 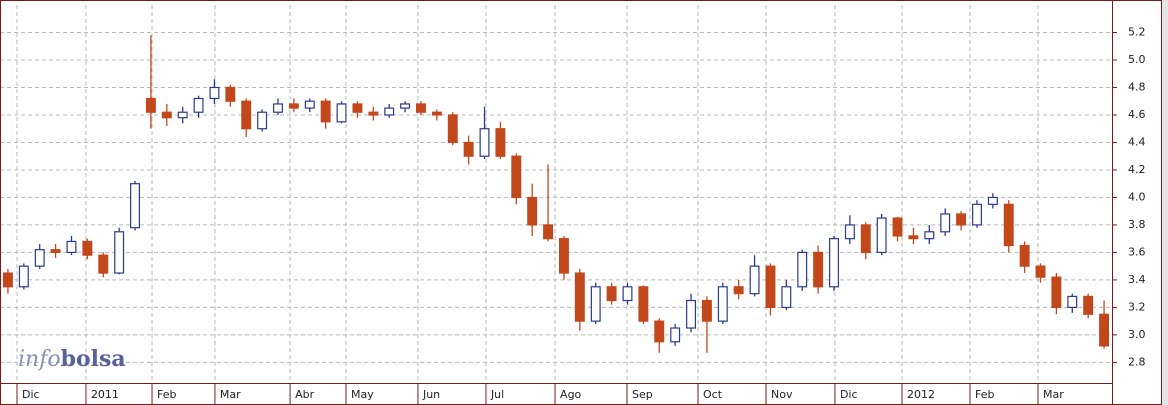 What do you see at coordinates (1137, 334) in the screenshot?
I see `y-tick-label: 3.0` at bounding box center [1137, 334].